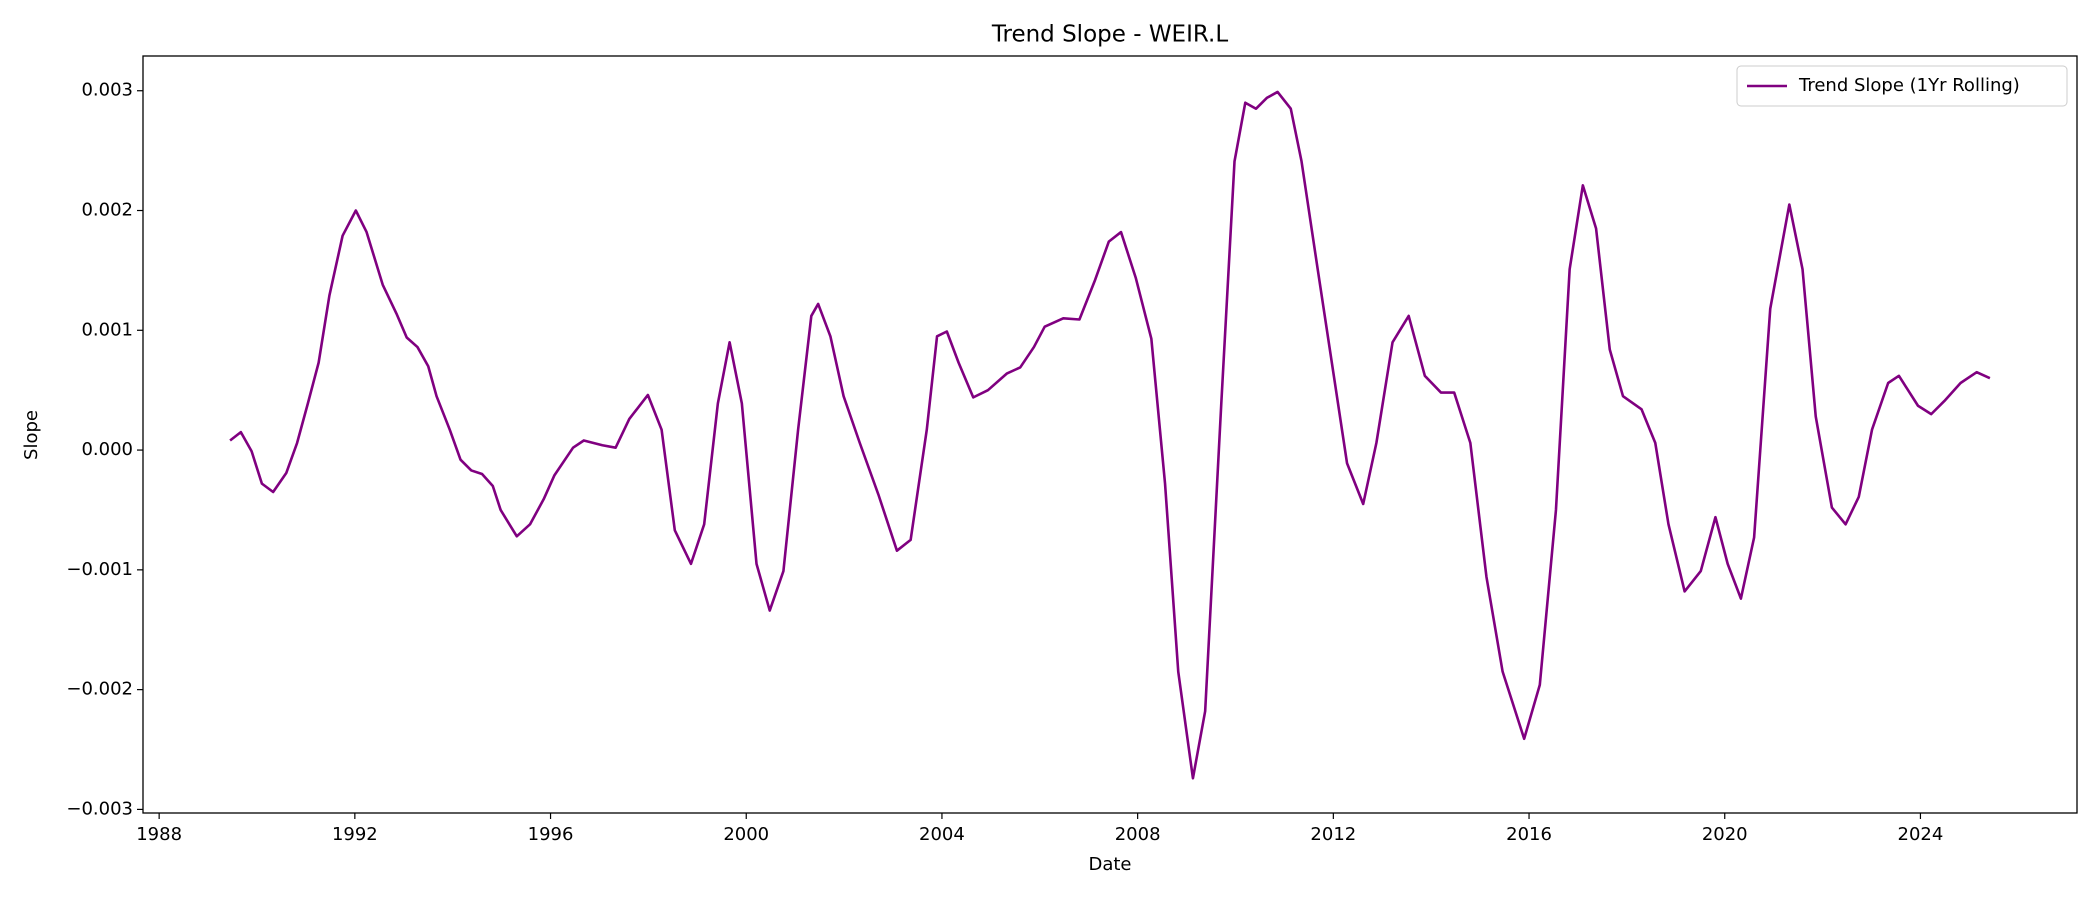  Describe the element at coordinates (1138, 834) in the screenshot. I see `x-tick-label: 2008` at that location.